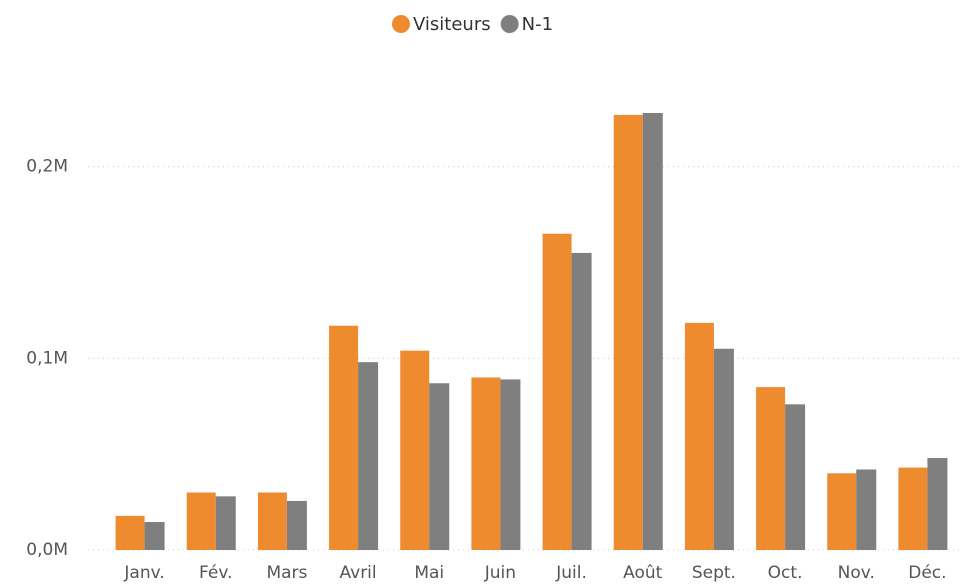  I want to click on x-tick-label: Oct., so click(785, 573).